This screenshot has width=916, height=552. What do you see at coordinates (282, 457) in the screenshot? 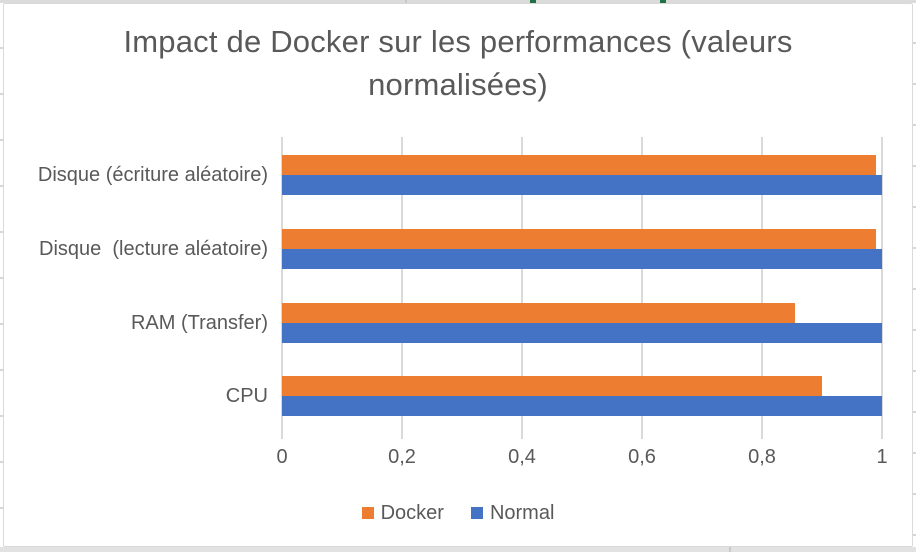
I see `x-axis-tick-label: 0` at bounding box center [282, 457].